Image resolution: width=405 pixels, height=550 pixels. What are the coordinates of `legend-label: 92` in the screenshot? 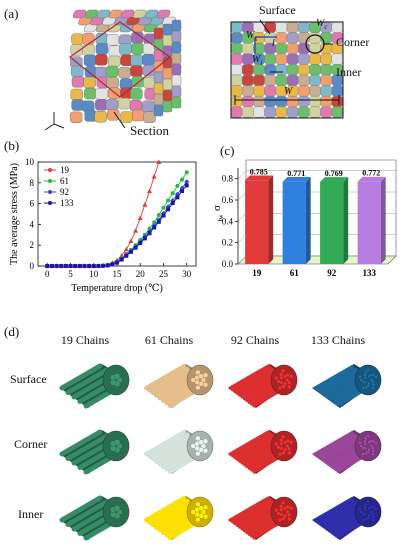 It's located at (64, 192).